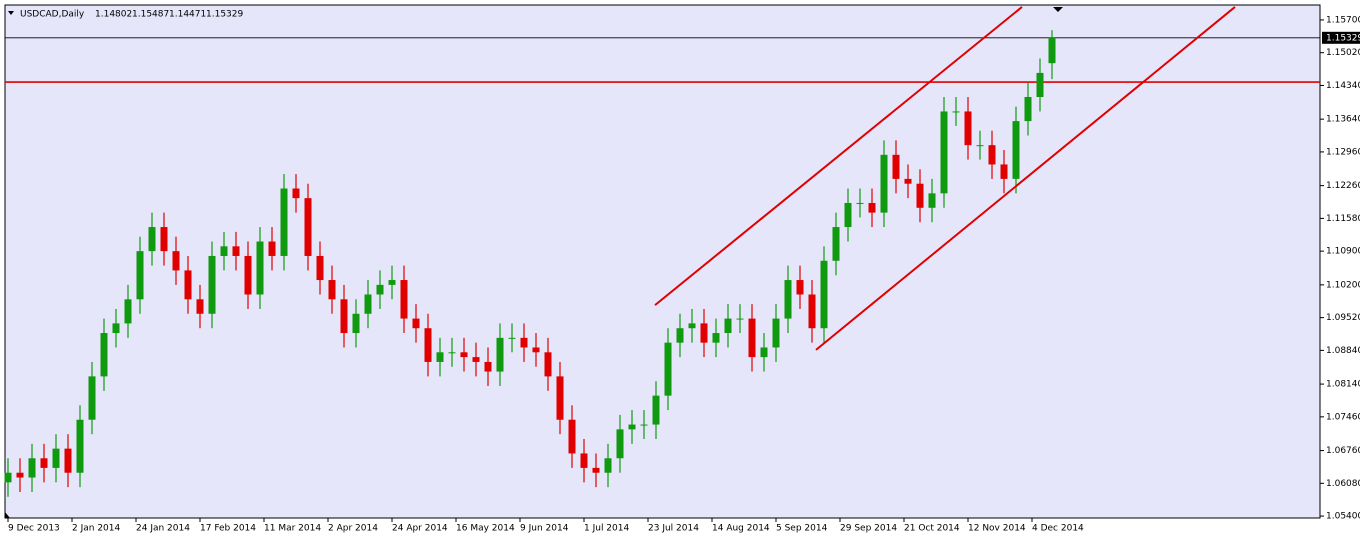 Image resolution: width=1360 pixels, height=536 pixels. Describe the element at coordinates (163, 529) in the screenshot. I see `x-tick-label: 24 Jan 2014` at that location.